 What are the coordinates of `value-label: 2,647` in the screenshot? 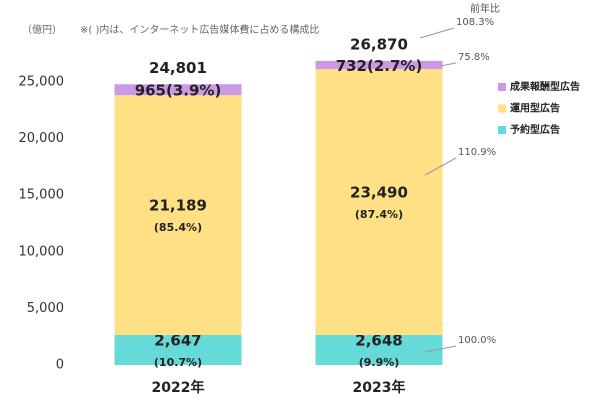 It's located at (177, 341).